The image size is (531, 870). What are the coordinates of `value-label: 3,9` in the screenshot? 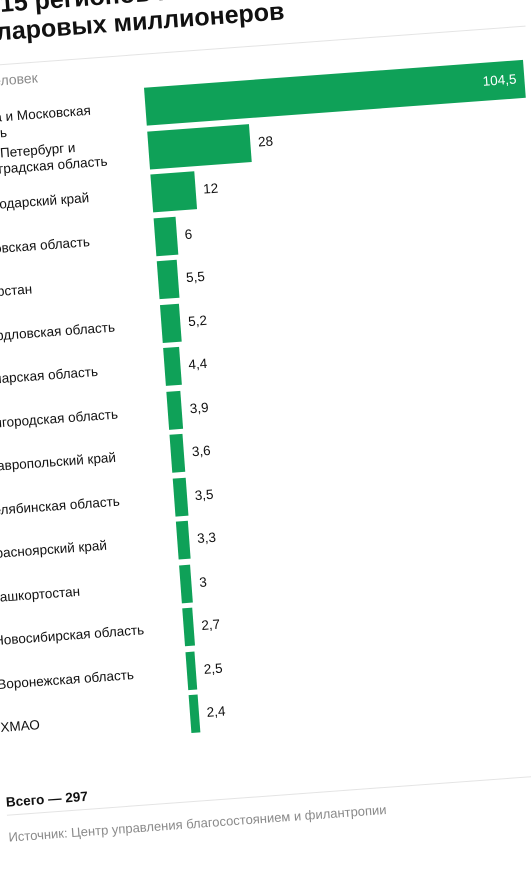 It's located at (199, 407).